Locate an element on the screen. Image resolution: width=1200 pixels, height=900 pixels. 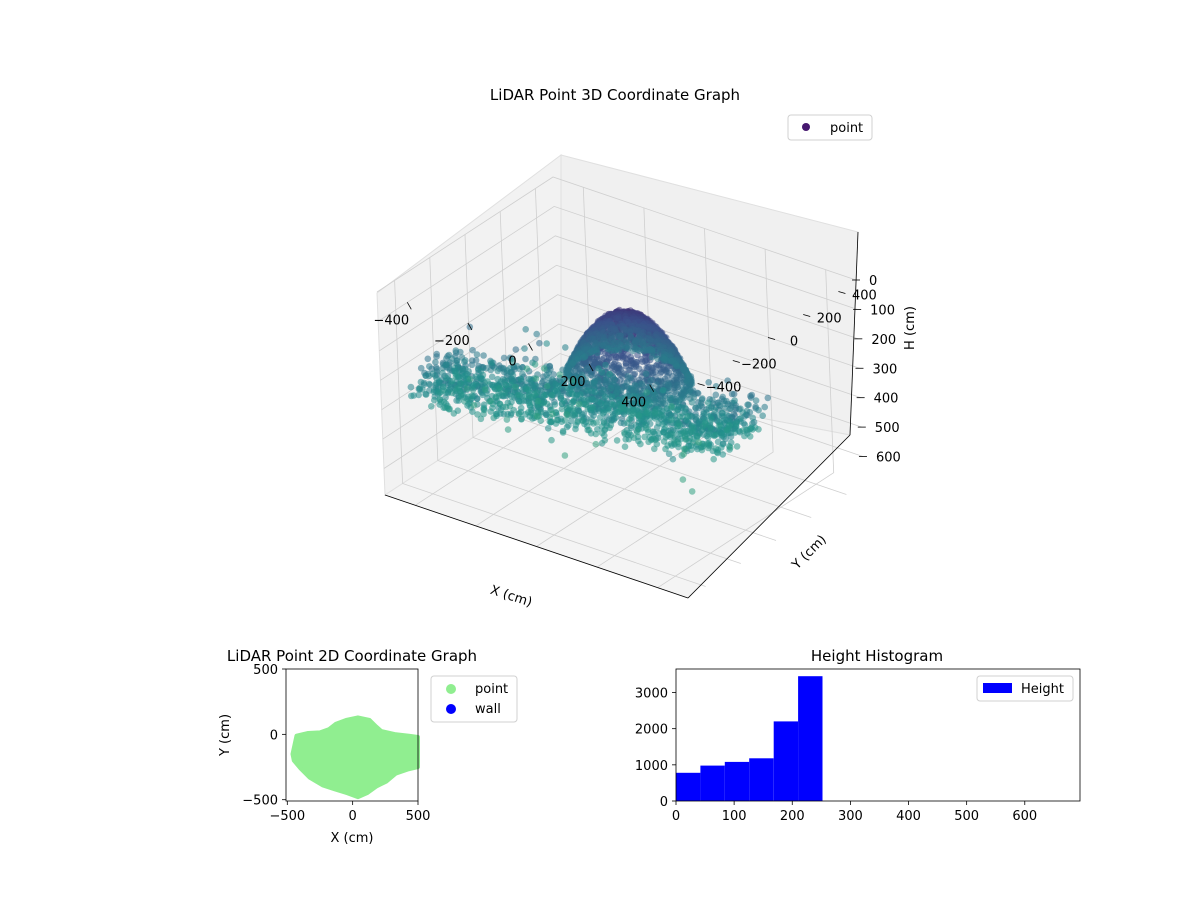
x-tick-label: −200 is located at coordinates (452, 341).